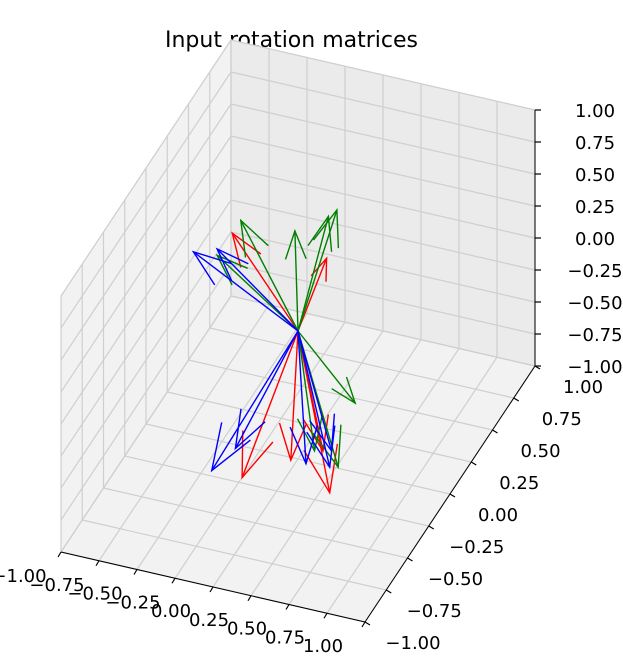 Image resolution: width=623 pixels, height=657 pixels. What do you see at coordinates (498, 515) in the screenshot?
I see `y-tick-label-4: 0.00` at bounding box center [498, 515].